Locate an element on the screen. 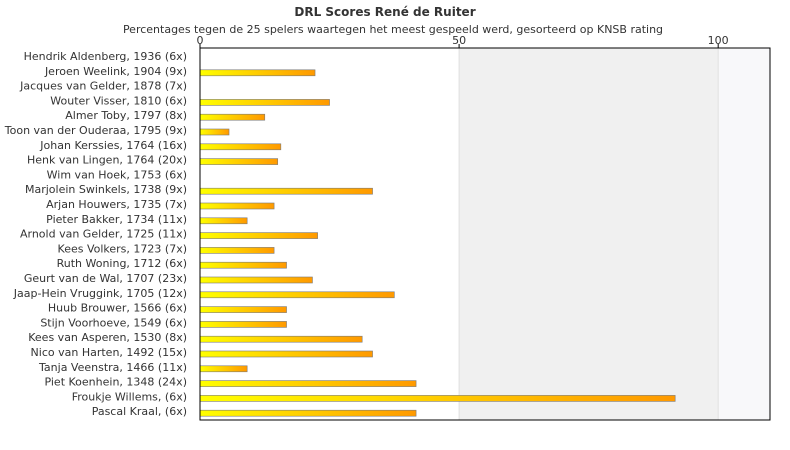  category-label: Jaap-Hein Vruggink, 1705 (12x) is located at coordinates (100, 293).